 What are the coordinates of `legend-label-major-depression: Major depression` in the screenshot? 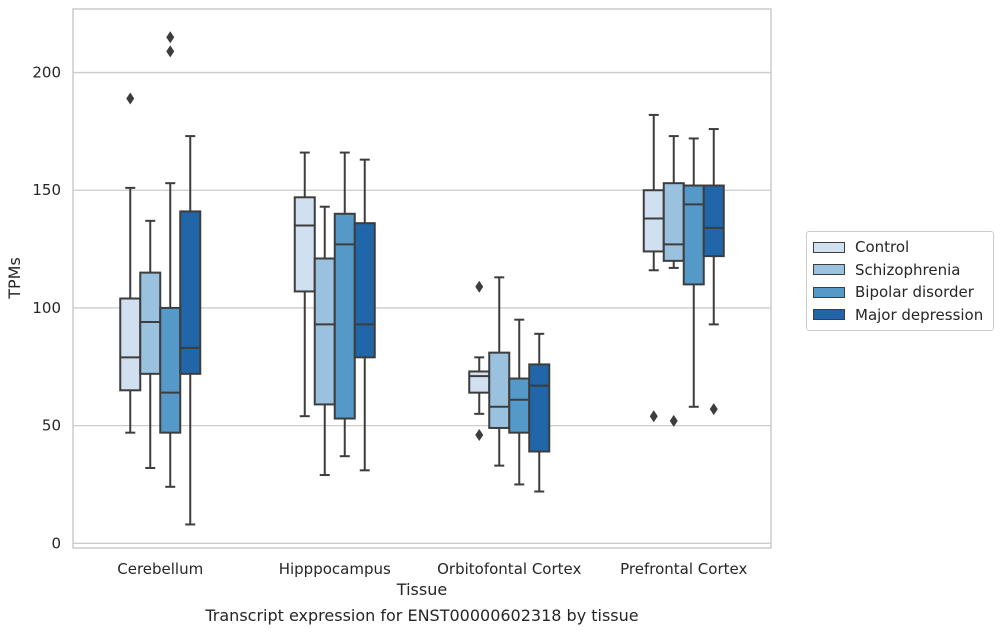 It's located at (919, 314).